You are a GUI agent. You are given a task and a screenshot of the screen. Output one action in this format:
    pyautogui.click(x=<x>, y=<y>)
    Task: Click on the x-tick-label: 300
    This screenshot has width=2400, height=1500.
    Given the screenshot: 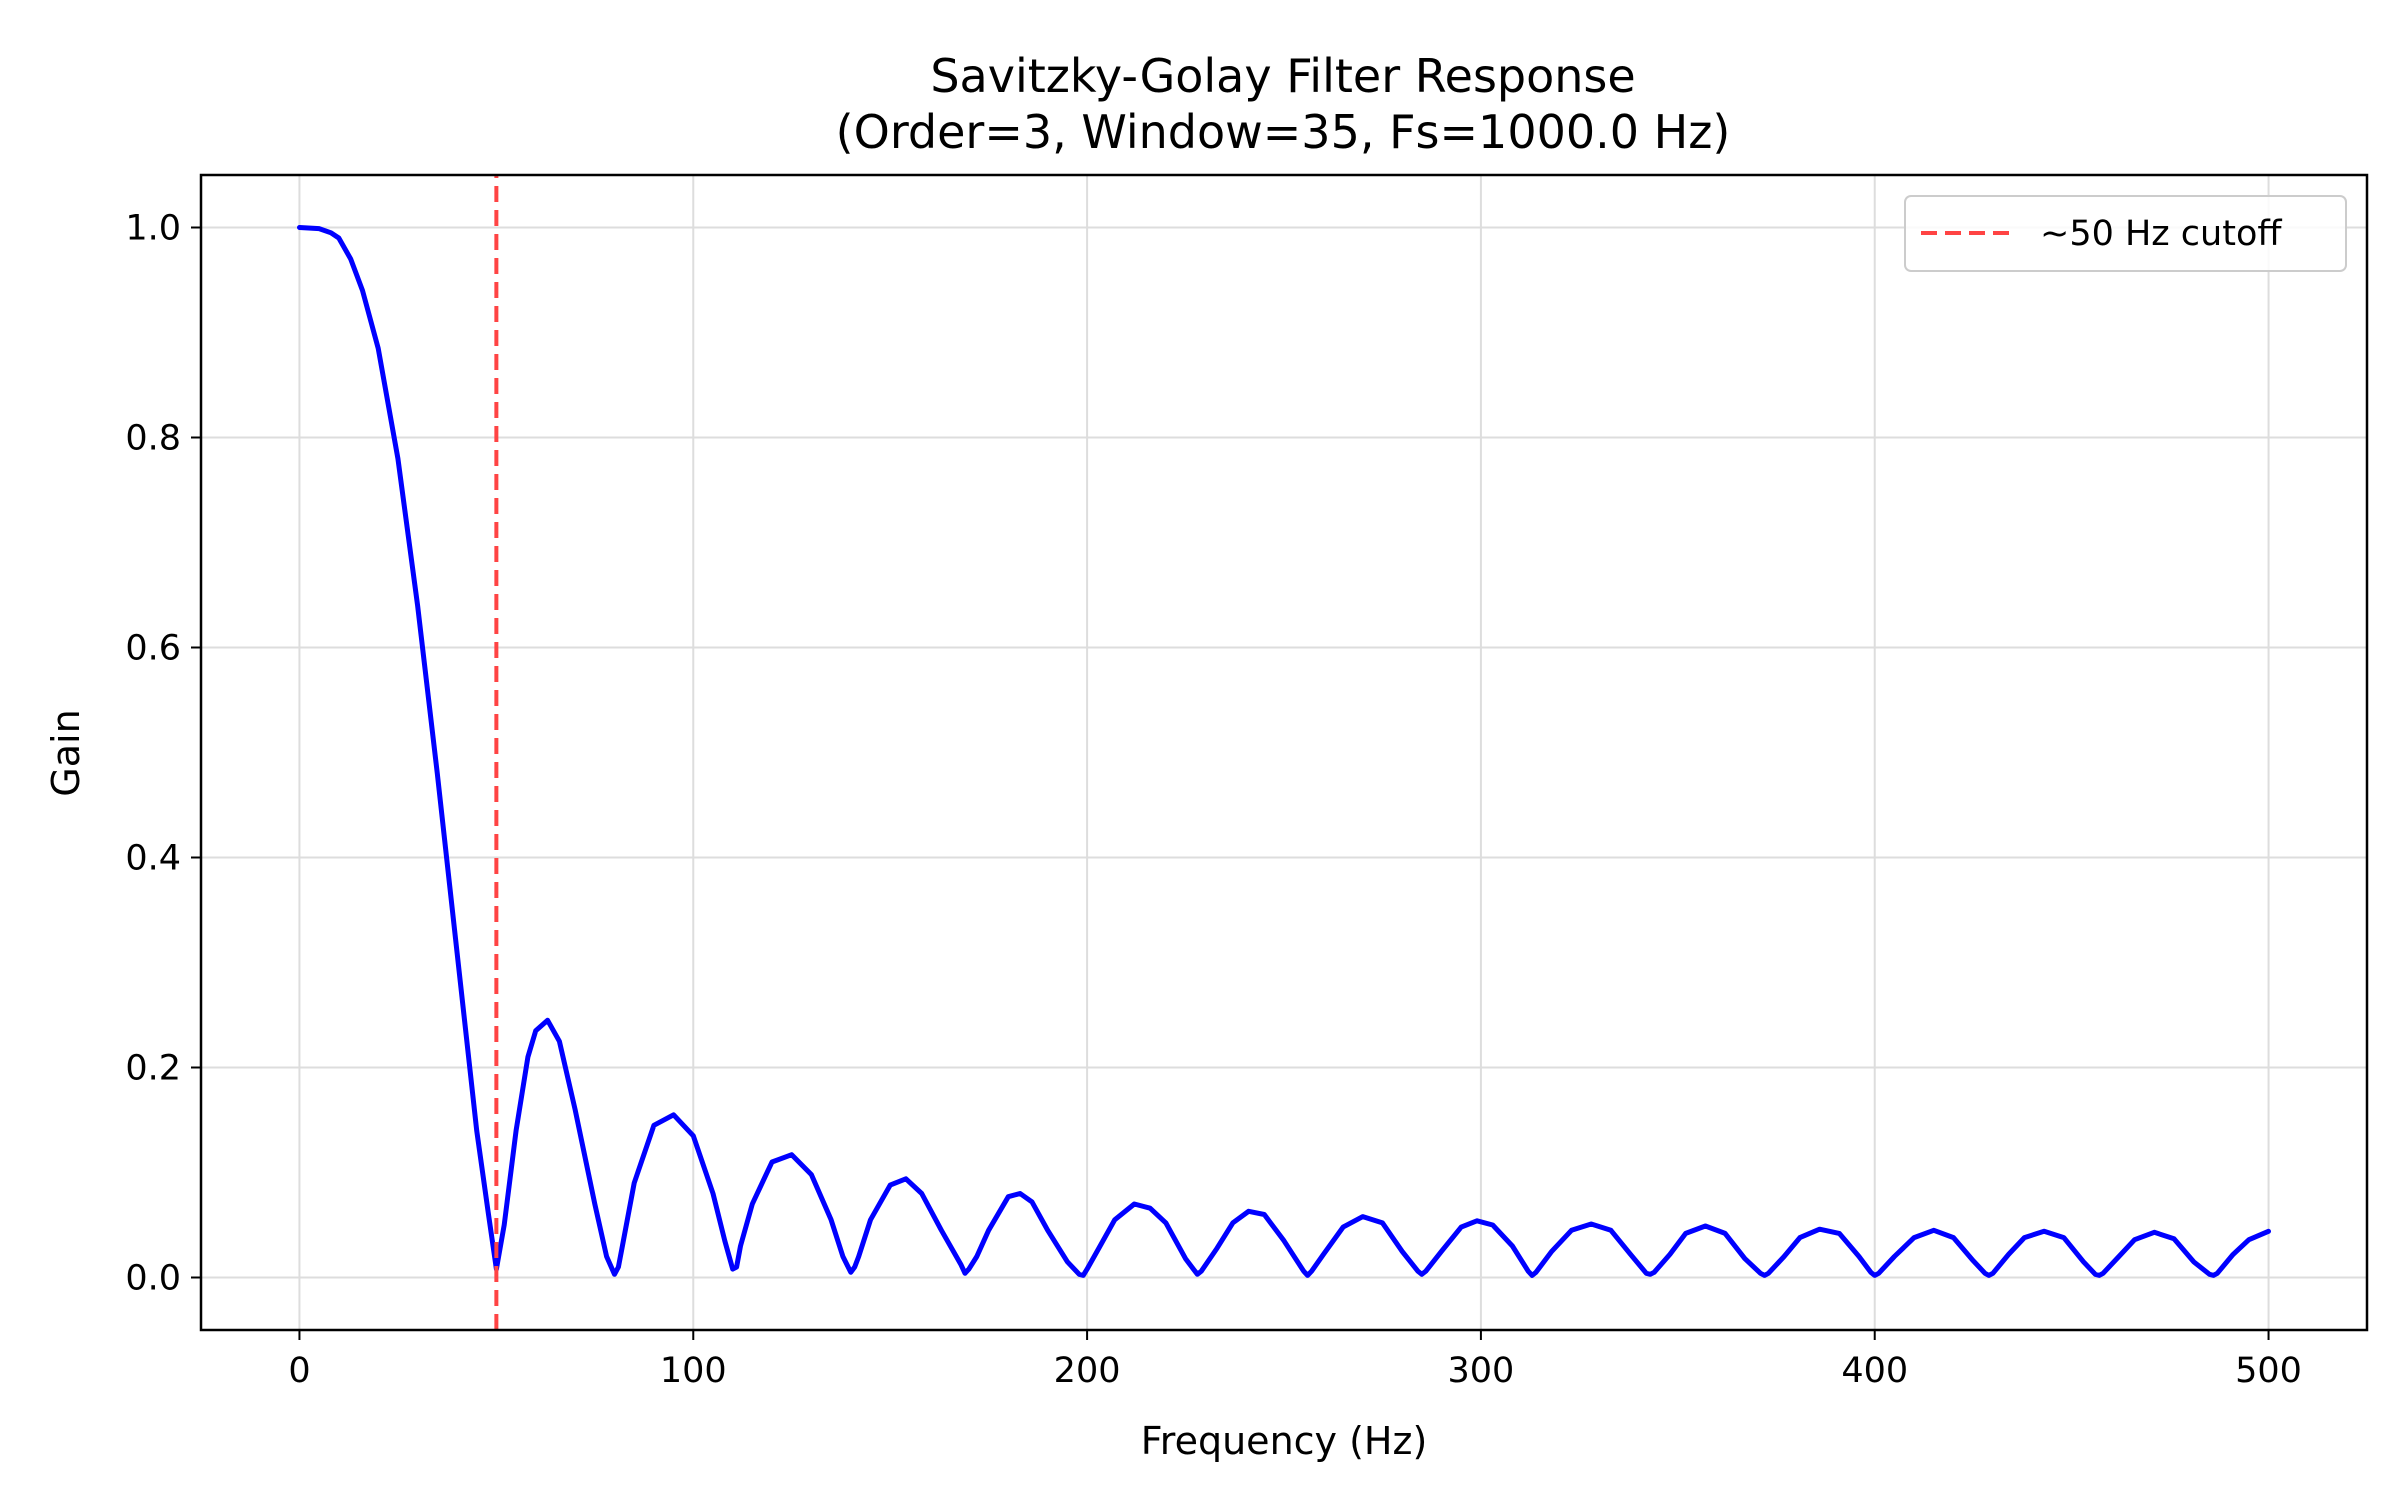 What is the action you would take?
    pyautogui.click(x=1481, y=1371)
    